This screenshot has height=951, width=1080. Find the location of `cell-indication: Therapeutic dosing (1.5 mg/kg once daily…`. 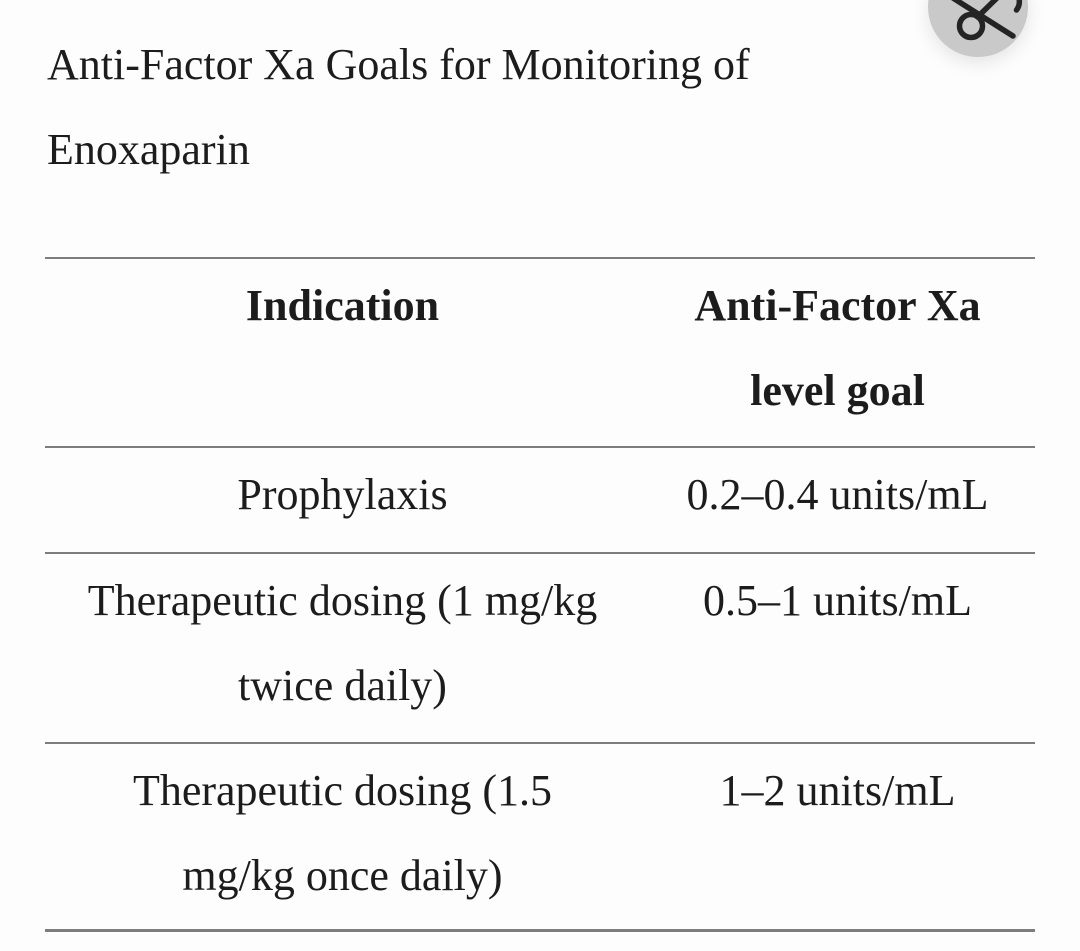

cell-indication: Therapeutic dosing (1.5 mg/kg once daily… is located at coordinates (342, 837).